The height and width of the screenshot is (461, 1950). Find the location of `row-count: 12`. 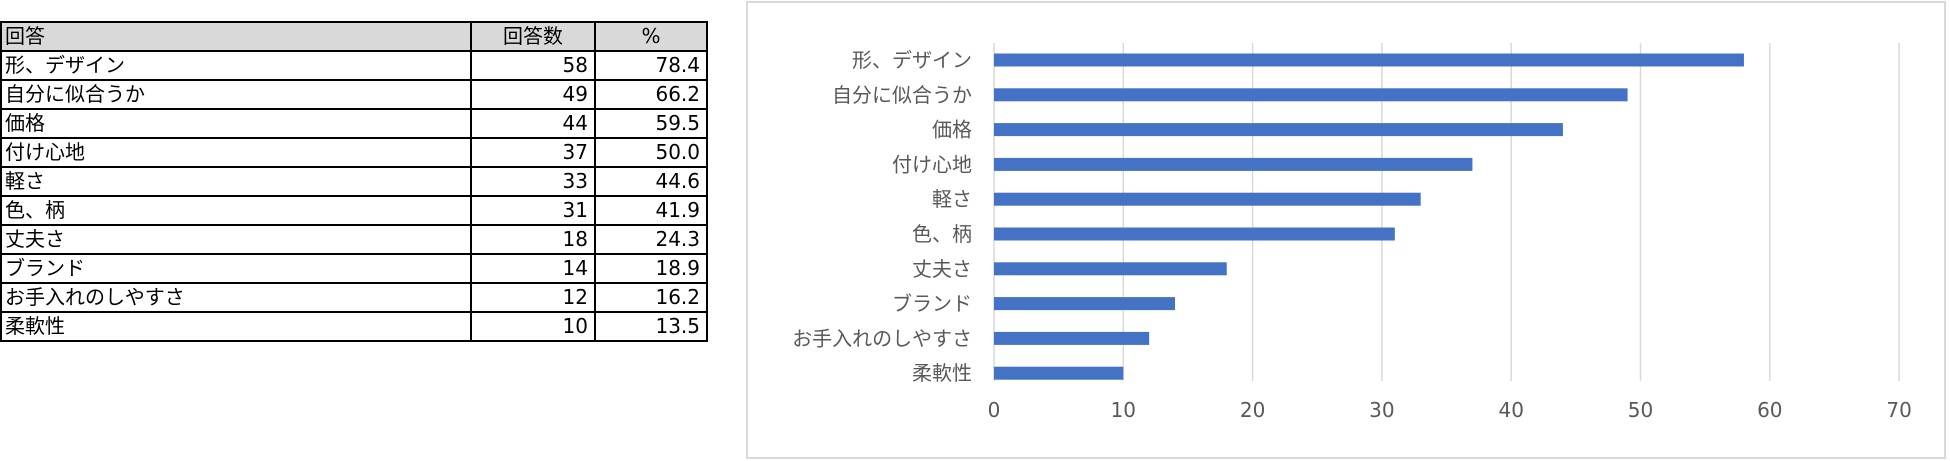

row-count: 12 is located at coordinates (533, 297).